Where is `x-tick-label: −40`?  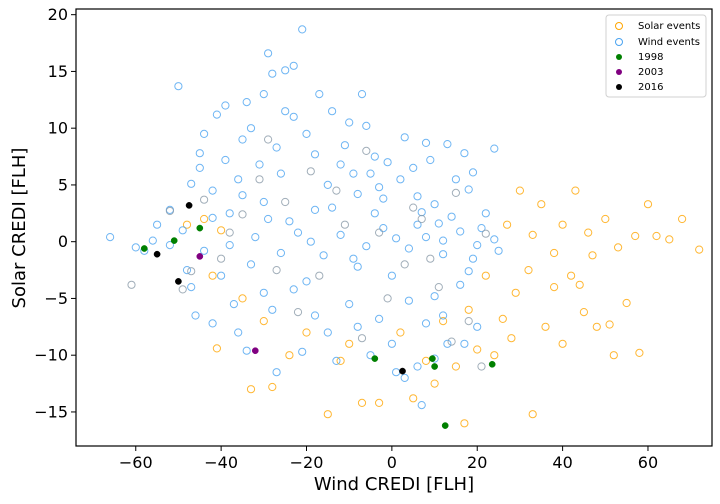 x-tick-label: −40 is located at coordinates (221, 462).